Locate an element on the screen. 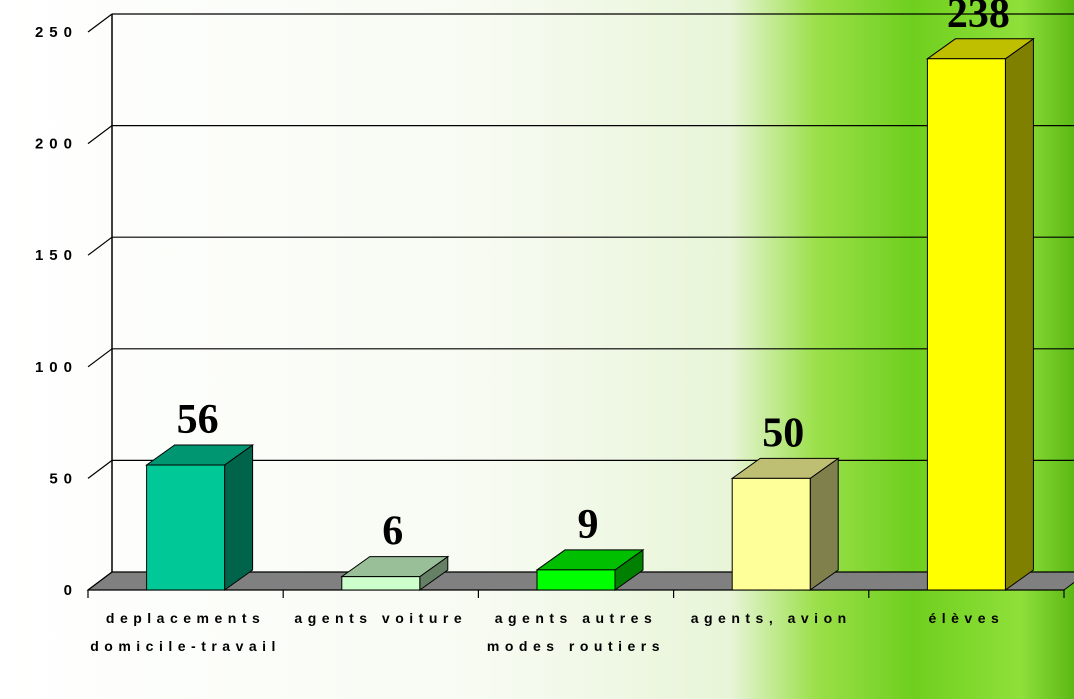  x-tick-label: élèves is located at coordinates (966, 618).